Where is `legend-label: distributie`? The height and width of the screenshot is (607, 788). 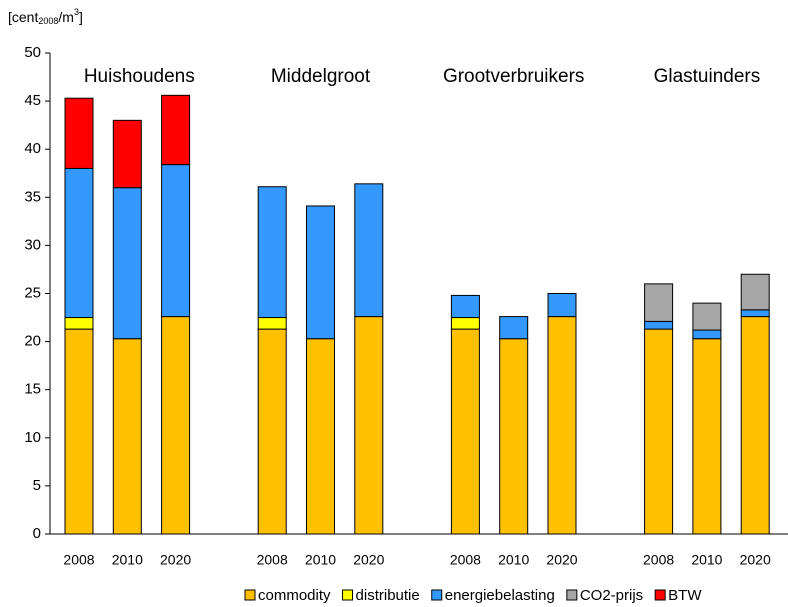
legend-label: distributie is located at coordinates (388, 595).